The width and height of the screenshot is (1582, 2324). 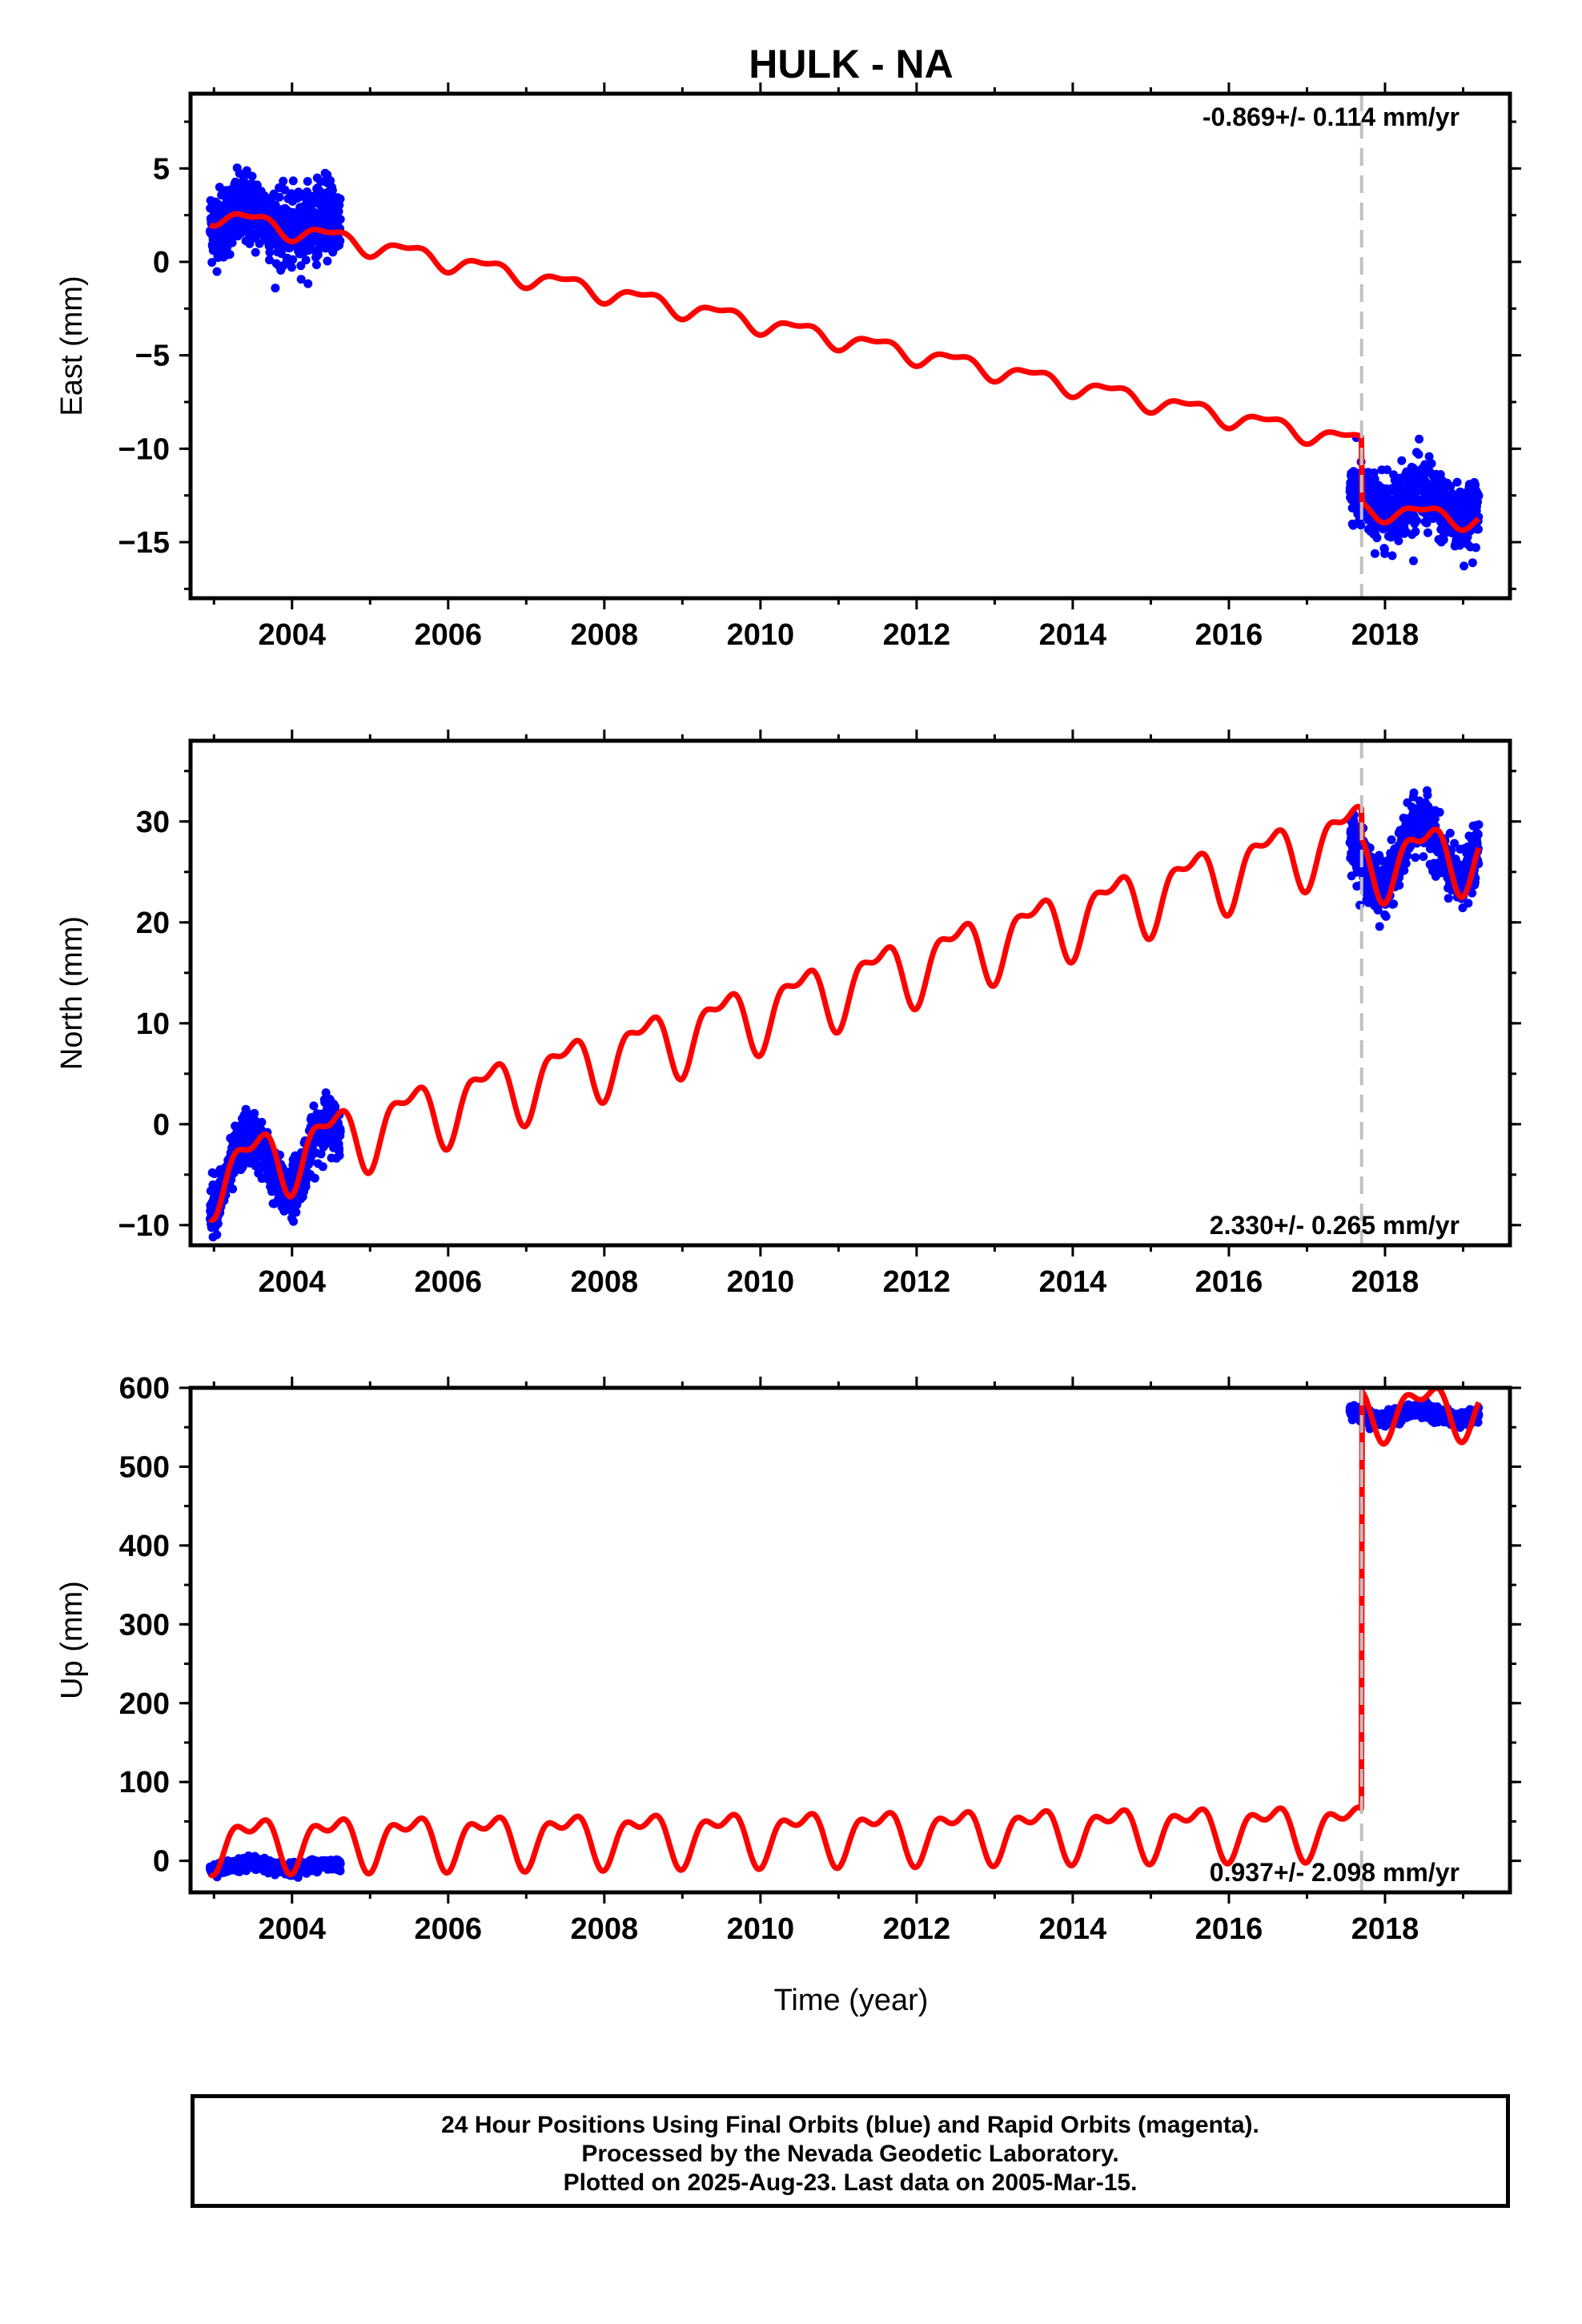 What do you see at coordinates (851, 64) in the screenshot?
I see `figure-title: HULK - NA` at bounding box center [851, 64].